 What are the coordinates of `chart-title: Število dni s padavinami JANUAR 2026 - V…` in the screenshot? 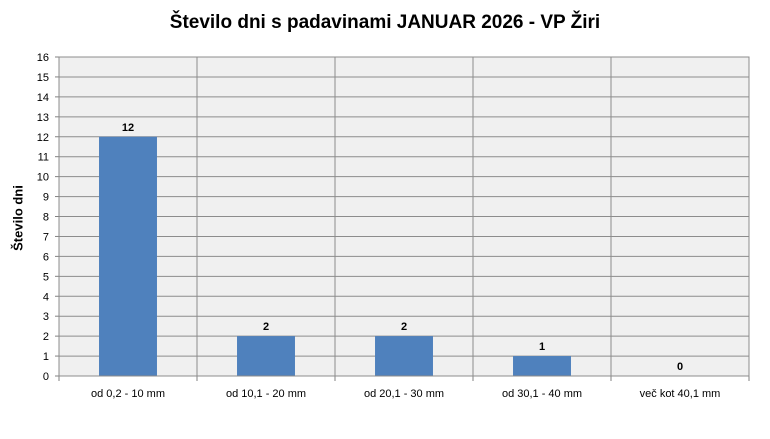 It's located at (385, 22).